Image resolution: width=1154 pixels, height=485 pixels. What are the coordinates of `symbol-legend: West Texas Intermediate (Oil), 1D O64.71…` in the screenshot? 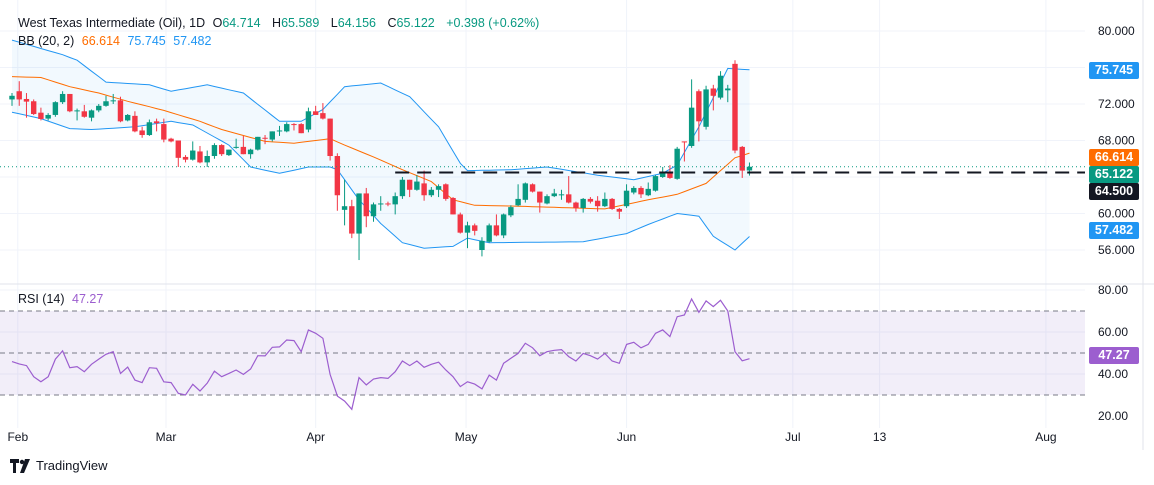 It's located at (279, 23).